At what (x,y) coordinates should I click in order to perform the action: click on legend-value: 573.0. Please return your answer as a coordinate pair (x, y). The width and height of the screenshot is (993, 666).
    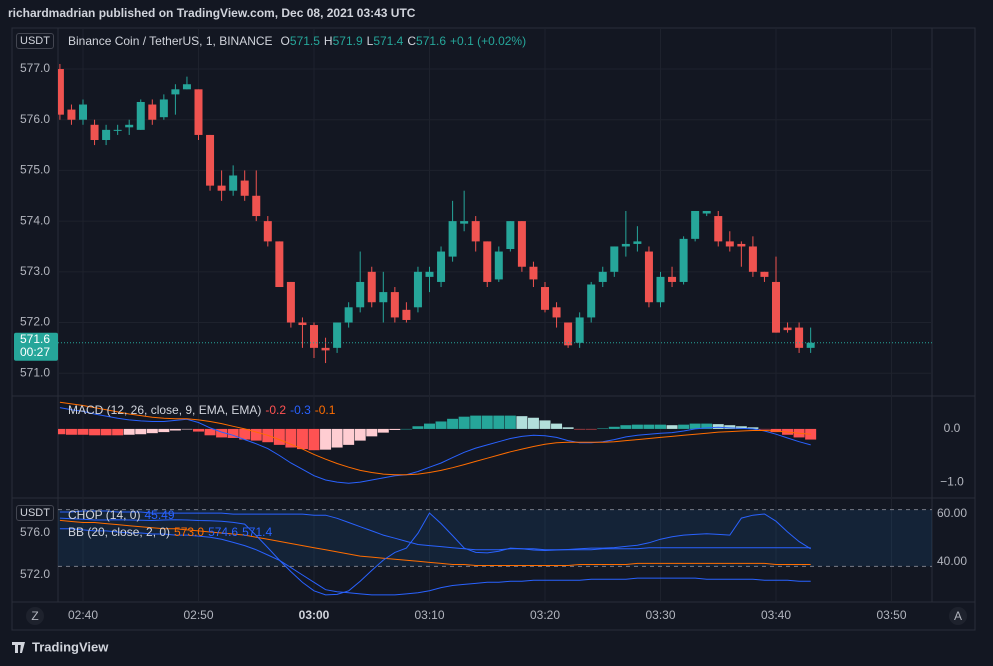
    Looking at the image, I should click on (189, 532).